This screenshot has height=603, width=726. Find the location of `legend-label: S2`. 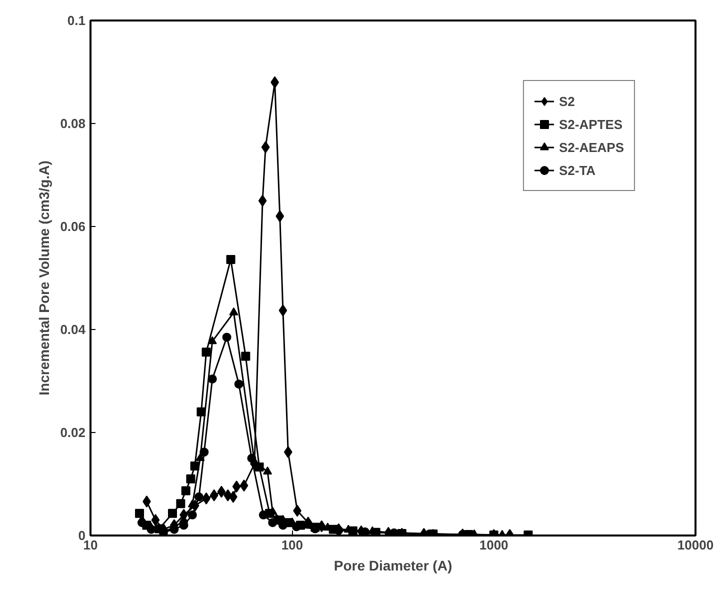

legend-label: S2 is located at coordinates (567, 101).